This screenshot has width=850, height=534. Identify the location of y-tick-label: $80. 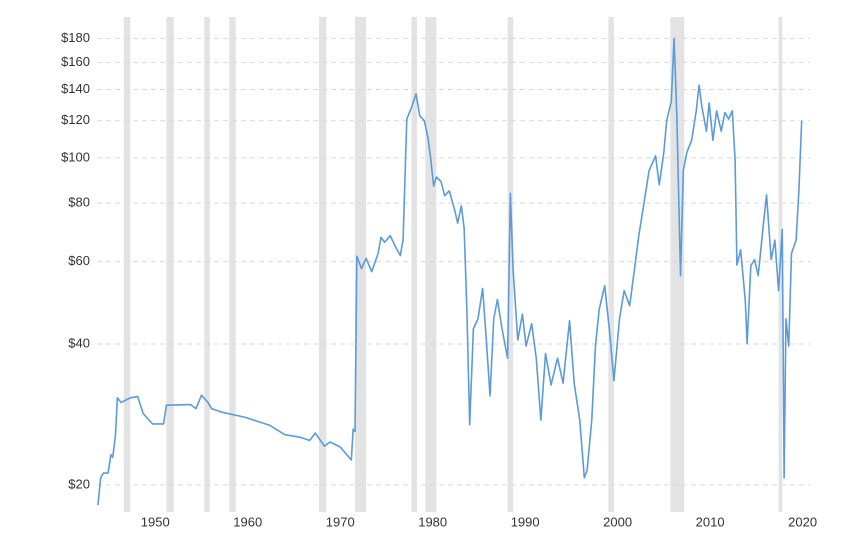
(79, 202).